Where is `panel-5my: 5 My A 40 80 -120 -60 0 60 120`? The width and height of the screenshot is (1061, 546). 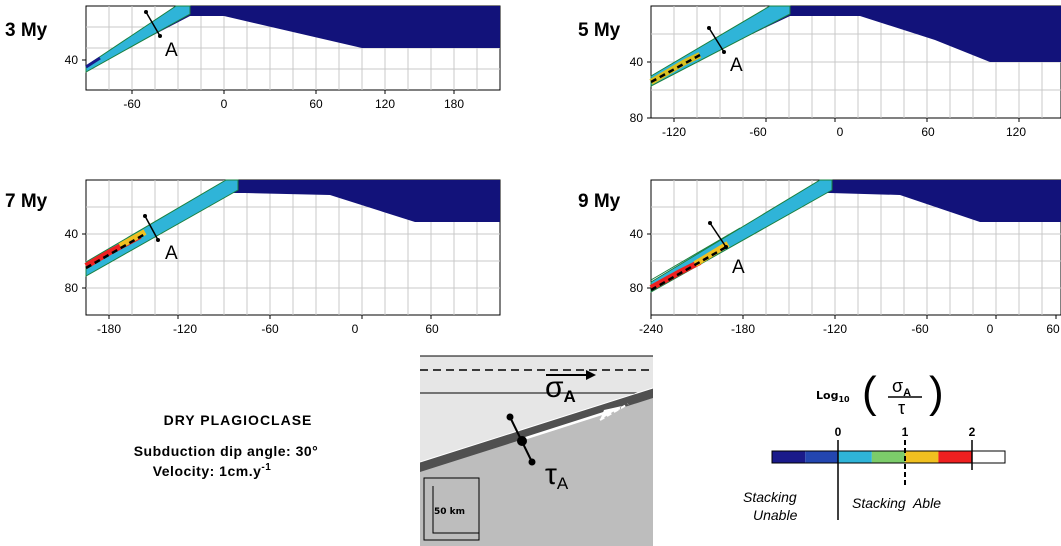 panel-5my: 5 My A 40 80 -120 -60 0 60 120 is located at coordinates (819, 72).